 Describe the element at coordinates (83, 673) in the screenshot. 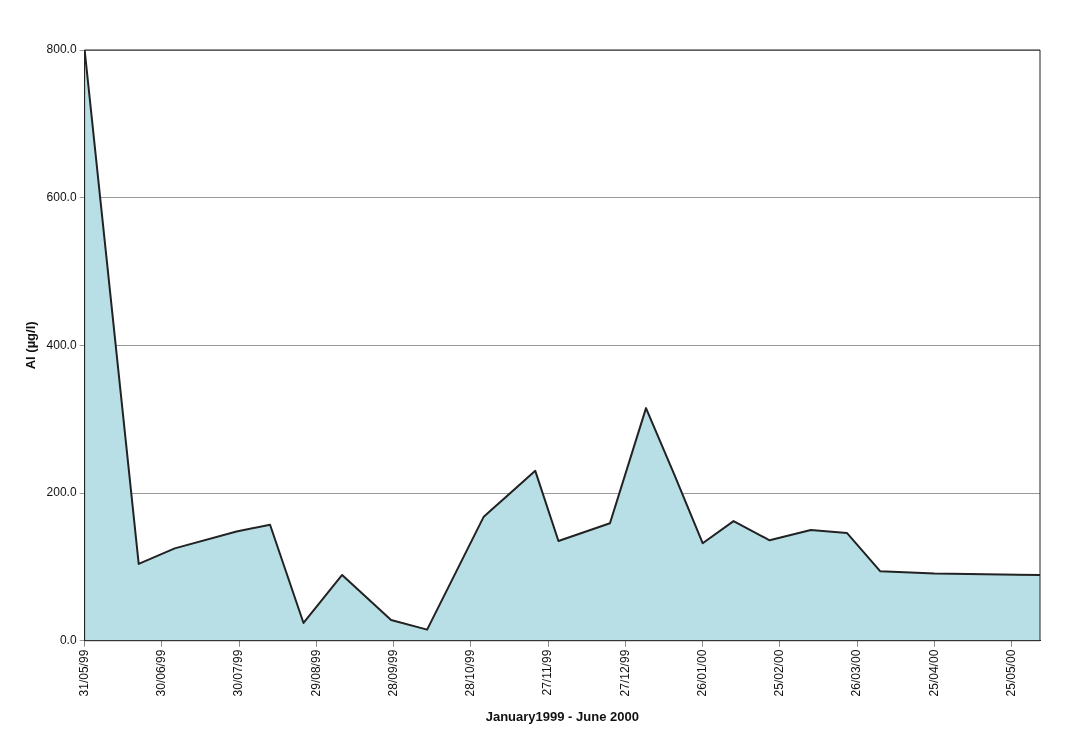

I see `x-tick-label: 31/05/99` at that location.